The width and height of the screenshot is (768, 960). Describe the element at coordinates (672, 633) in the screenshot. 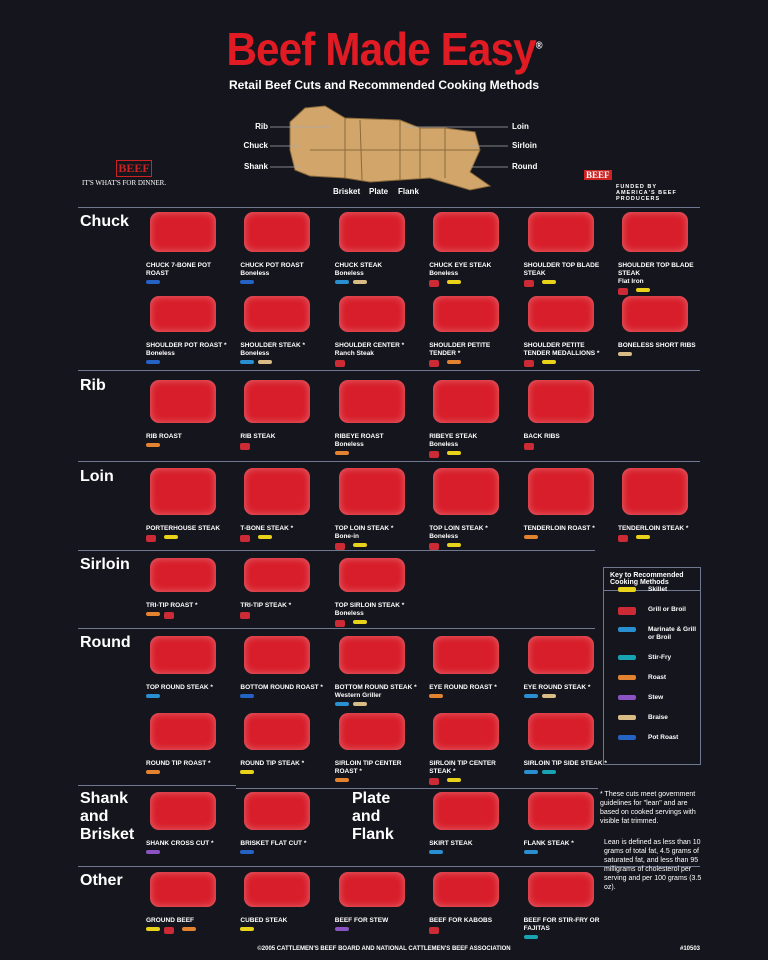

I see `key-label: Marinate & Grill or Broil` at that location.